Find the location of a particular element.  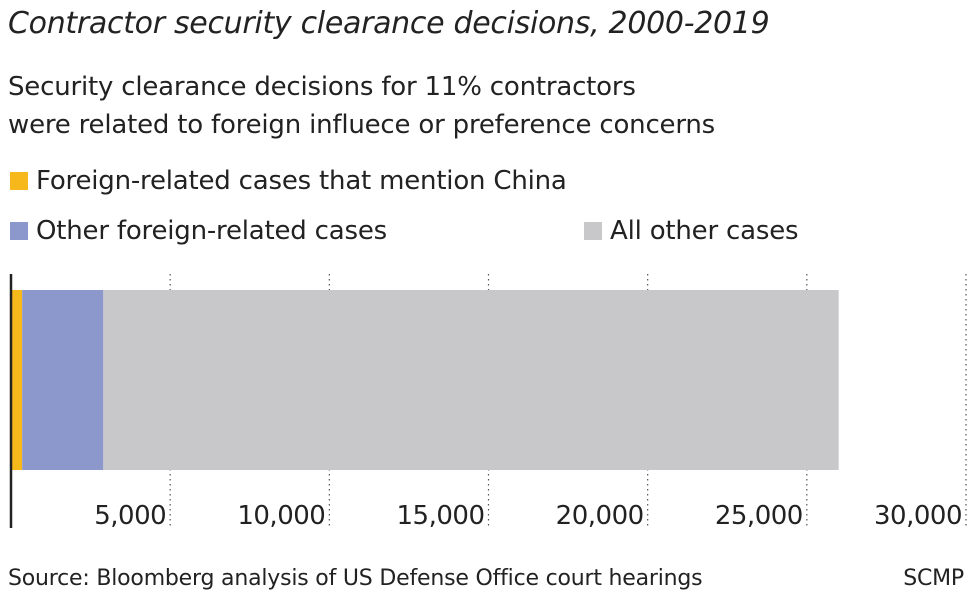

legend-swatch-china is located at coordinates (19, 181).